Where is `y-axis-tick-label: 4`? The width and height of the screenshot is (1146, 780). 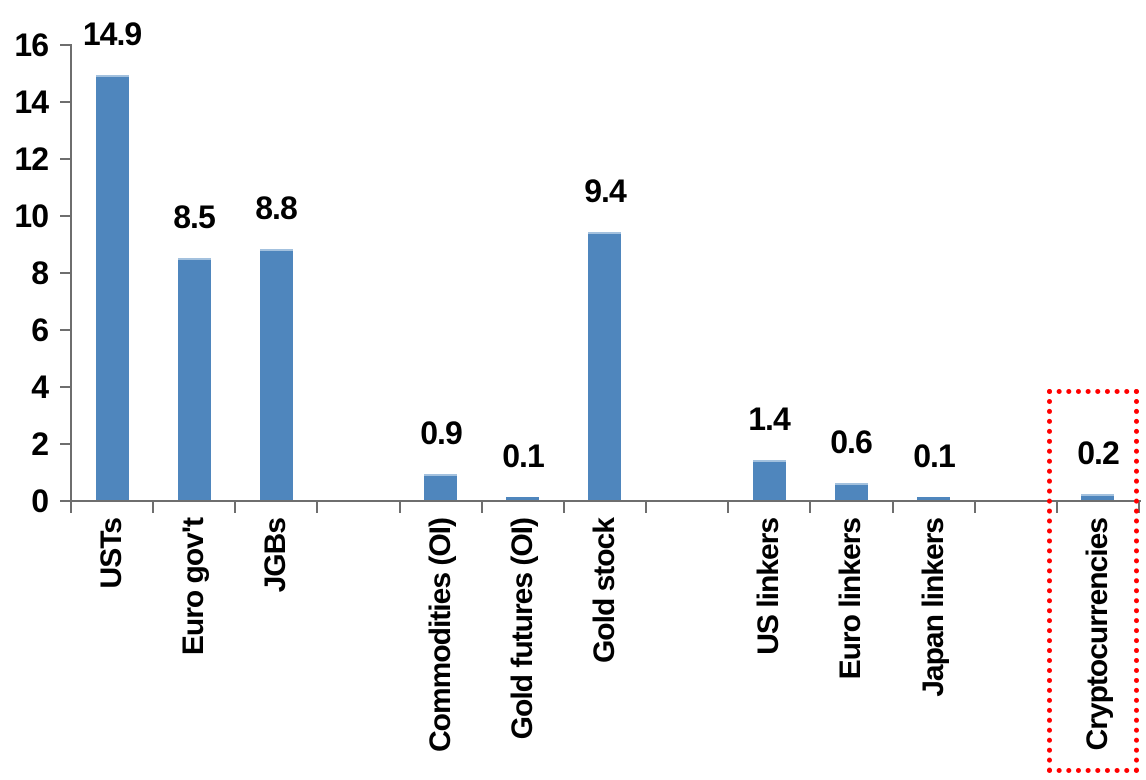
y-axis-tick-label: 4 is located at coordinates (40, 387).